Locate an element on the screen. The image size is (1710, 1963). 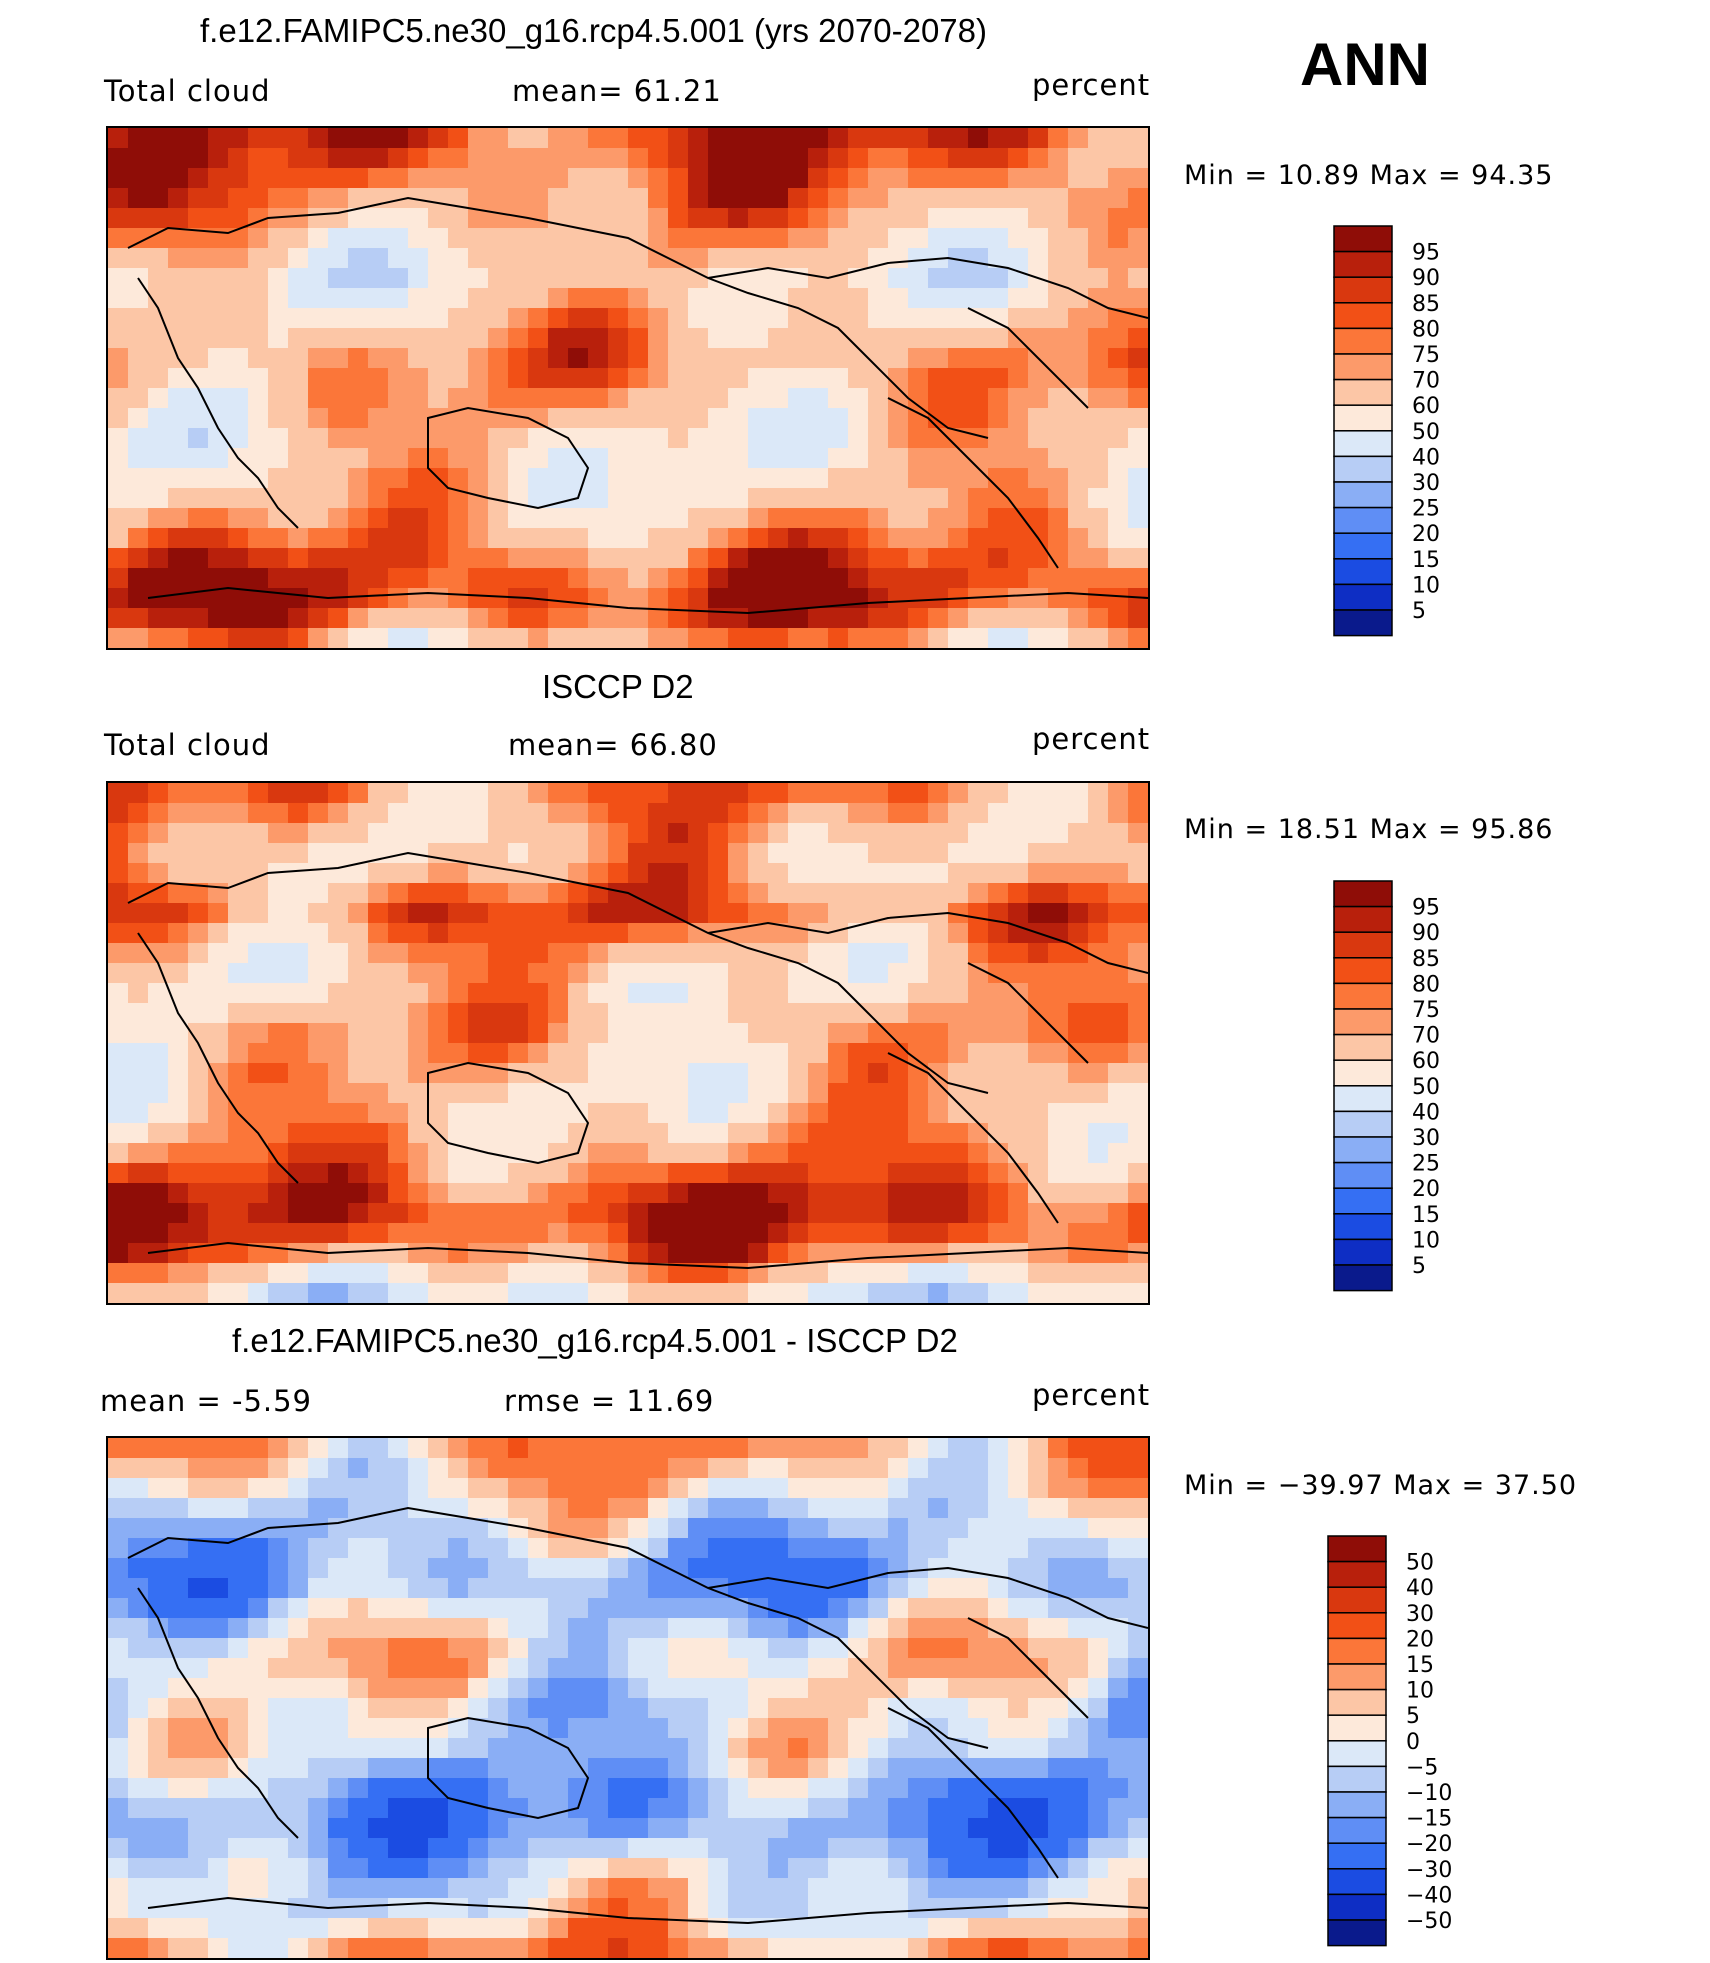
left-label: mean = -5.59 is located at coordinates (206, 1401).